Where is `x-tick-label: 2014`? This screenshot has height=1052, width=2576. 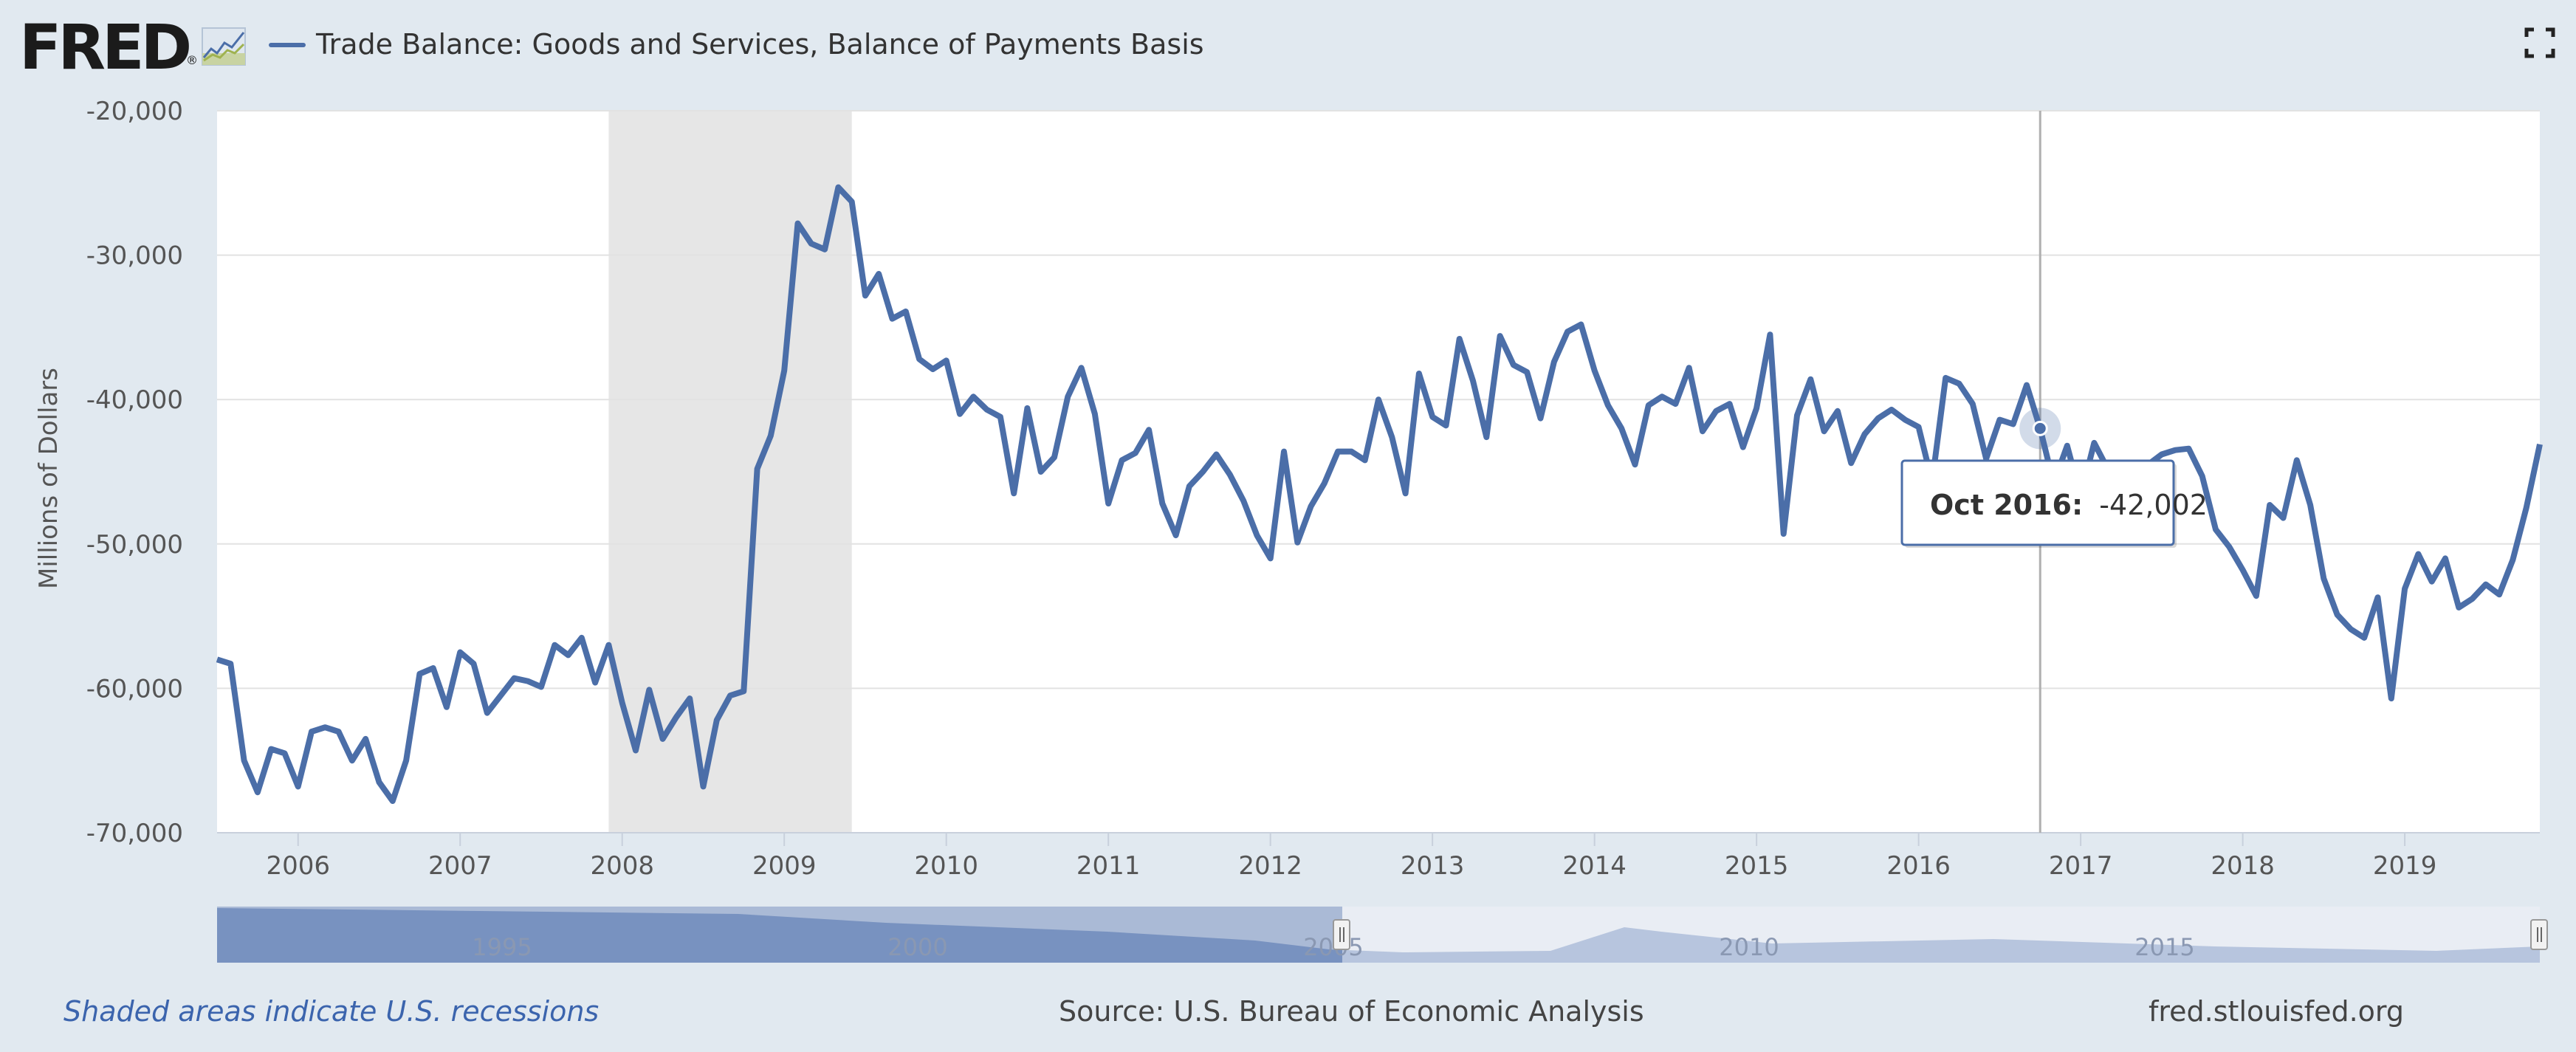 x-tick-label: 2014 is located at coordinates (1595, 866).